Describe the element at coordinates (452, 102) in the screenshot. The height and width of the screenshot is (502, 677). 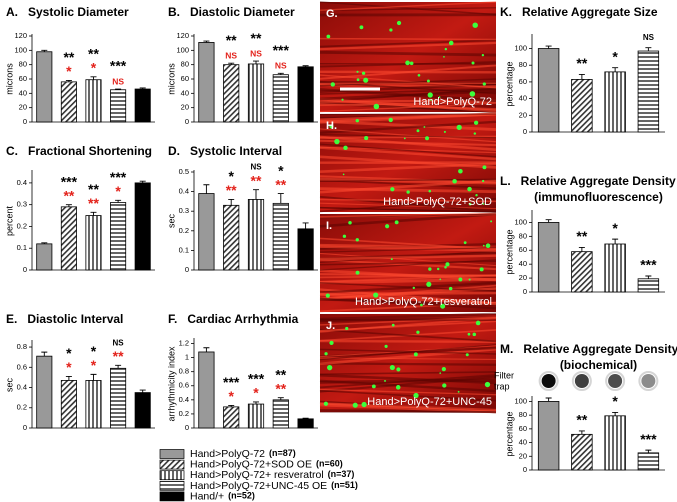
I see `image-label: Hand>PolyQ-72` at that location.